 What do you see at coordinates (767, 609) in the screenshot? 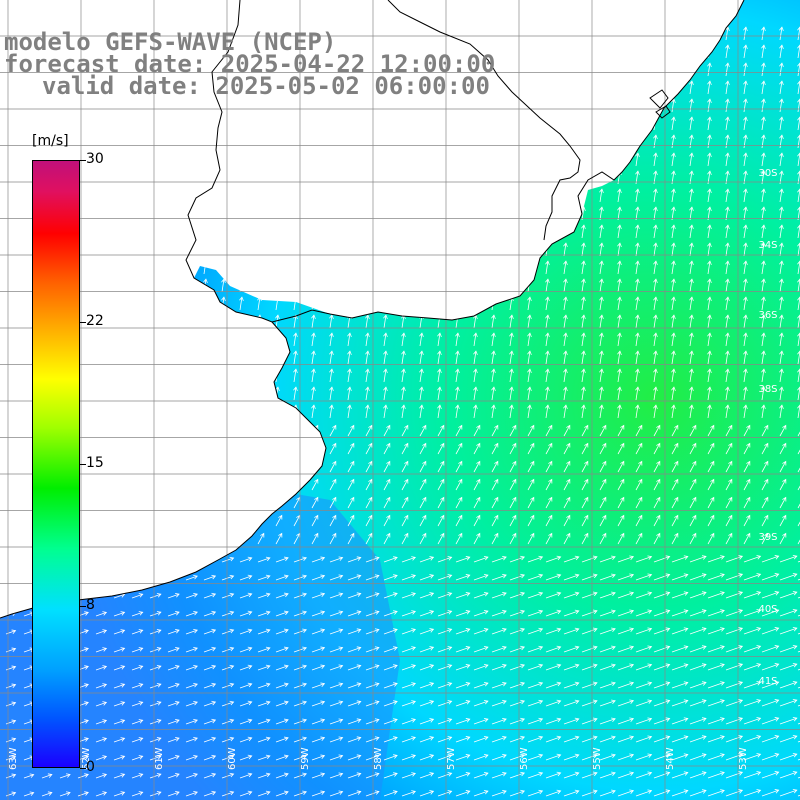
I see `latitude-label: 40S` at bounding box center [767, 609].